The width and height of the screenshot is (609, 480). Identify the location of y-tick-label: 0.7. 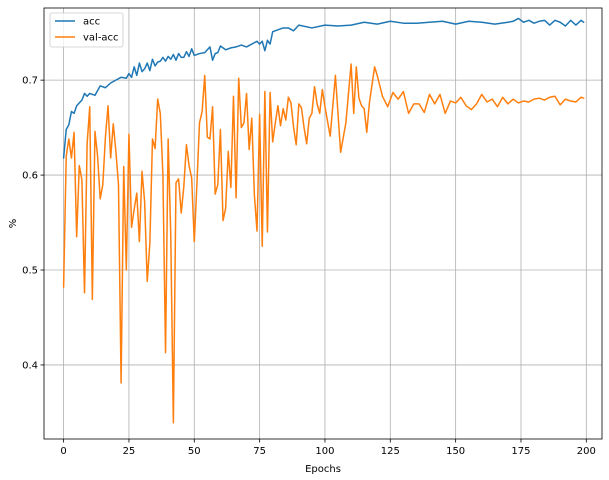
(30, 81).